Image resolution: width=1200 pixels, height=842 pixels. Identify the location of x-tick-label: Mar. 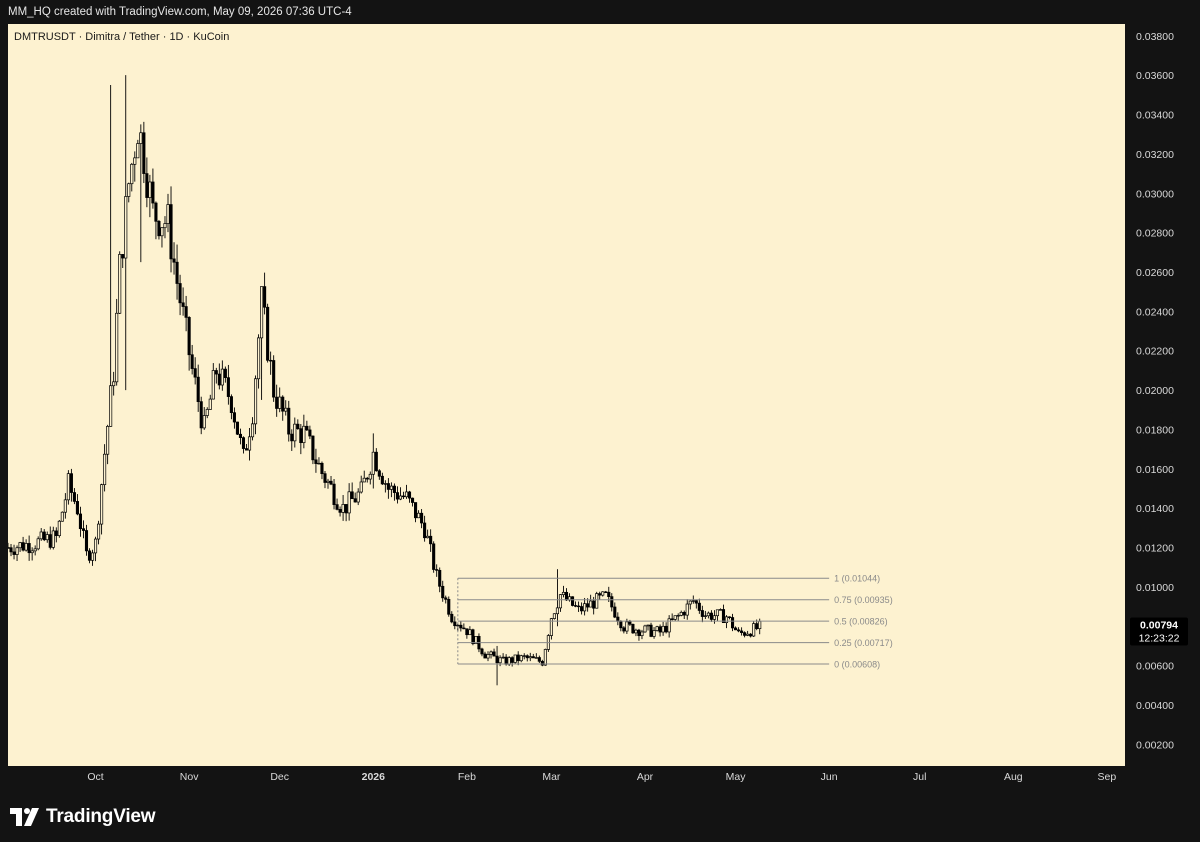
(551, 777).